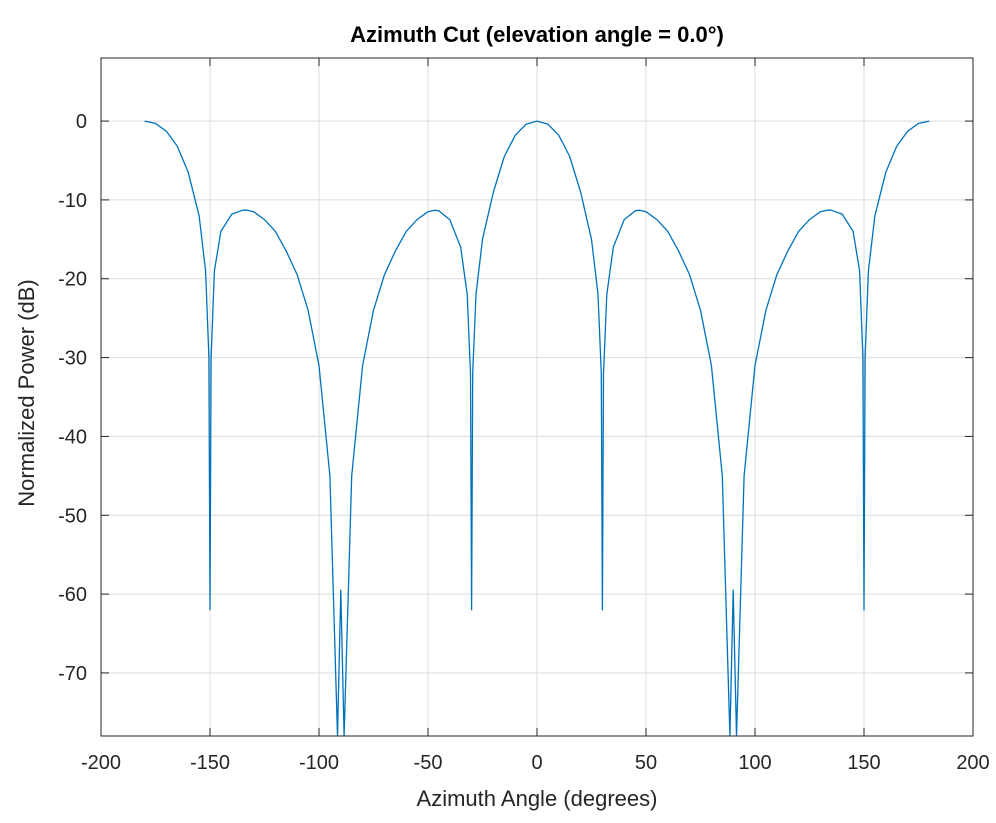  What do you see at coordinates (537, 798) in the screenshot?
I see `x-axis-title: Azimuth Angle (degrees)` at bounding box center [537, 798].